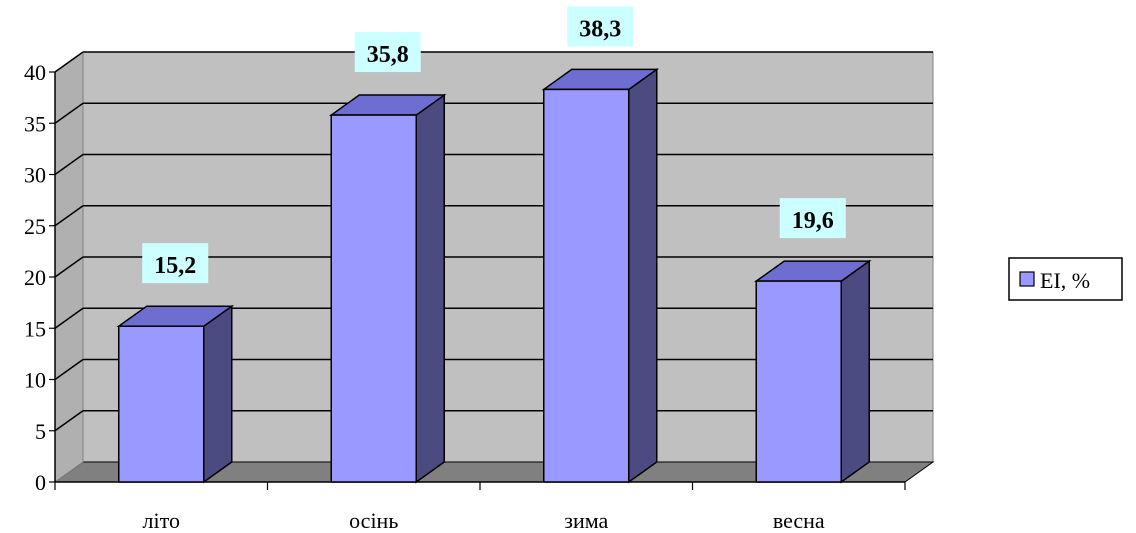 Image resolution: width=1136 pixels, height=533 pixels. Describe the element at coordinates (161, 520) in the screenshot. I see `x-category-label: літо` at that location.